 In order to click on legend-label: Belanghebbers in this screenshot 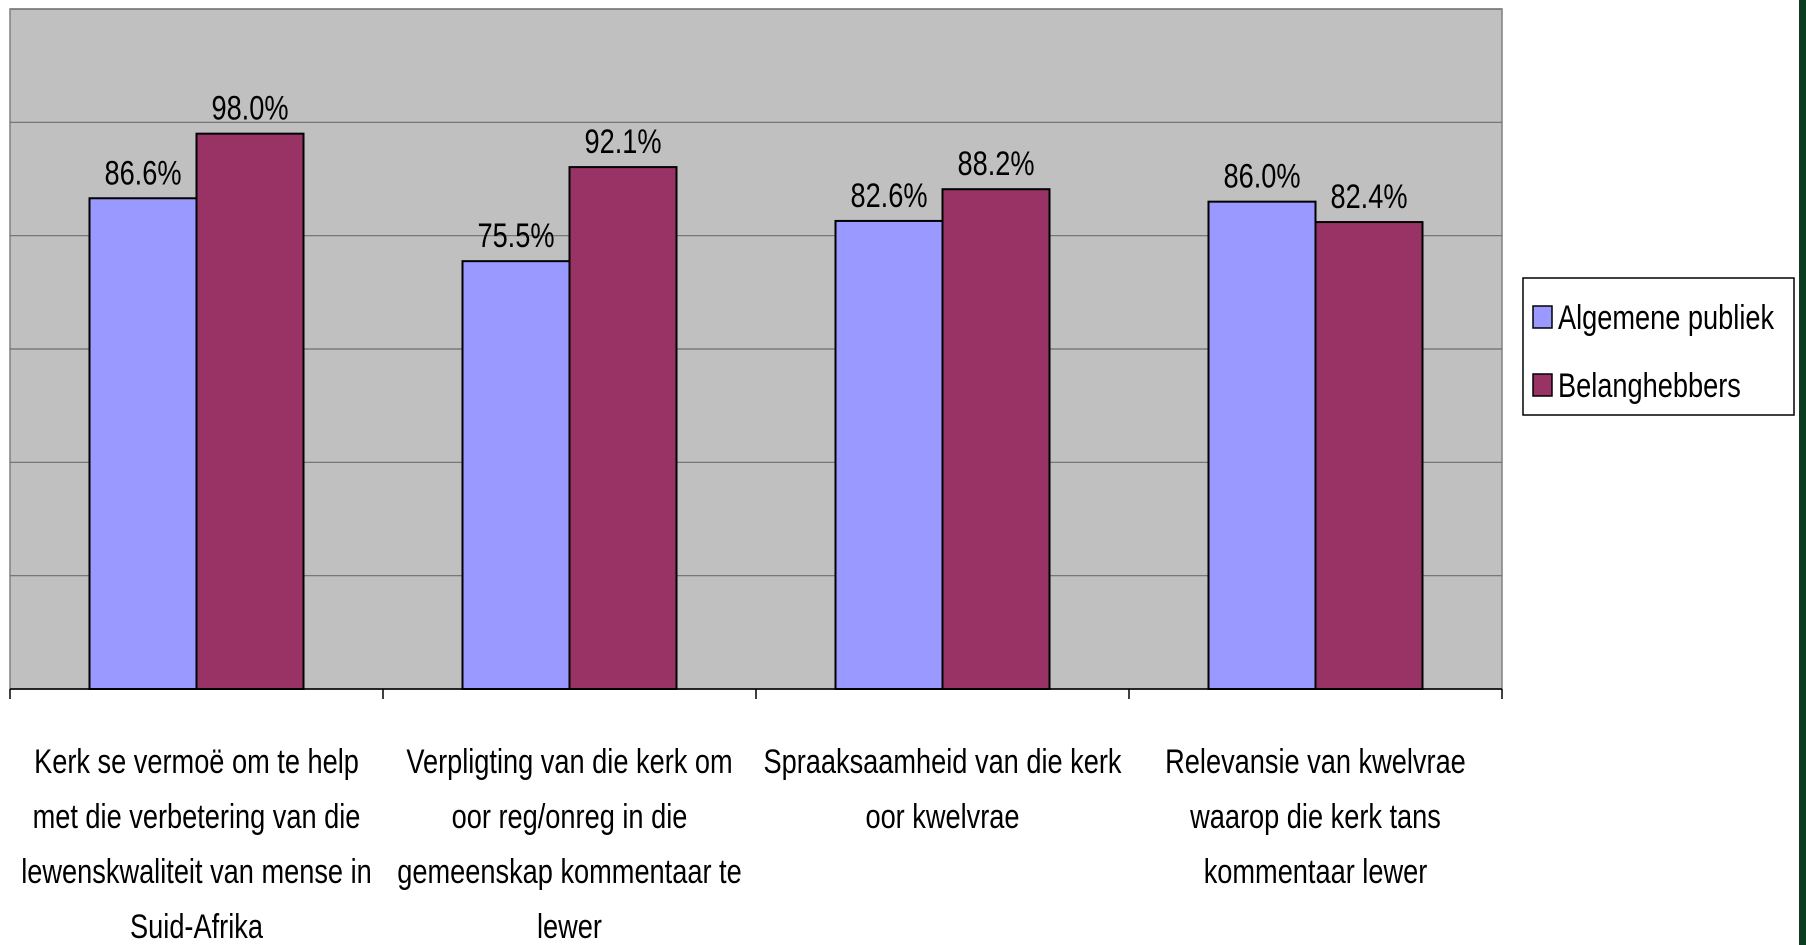, I will do `click(1649, 385)`.